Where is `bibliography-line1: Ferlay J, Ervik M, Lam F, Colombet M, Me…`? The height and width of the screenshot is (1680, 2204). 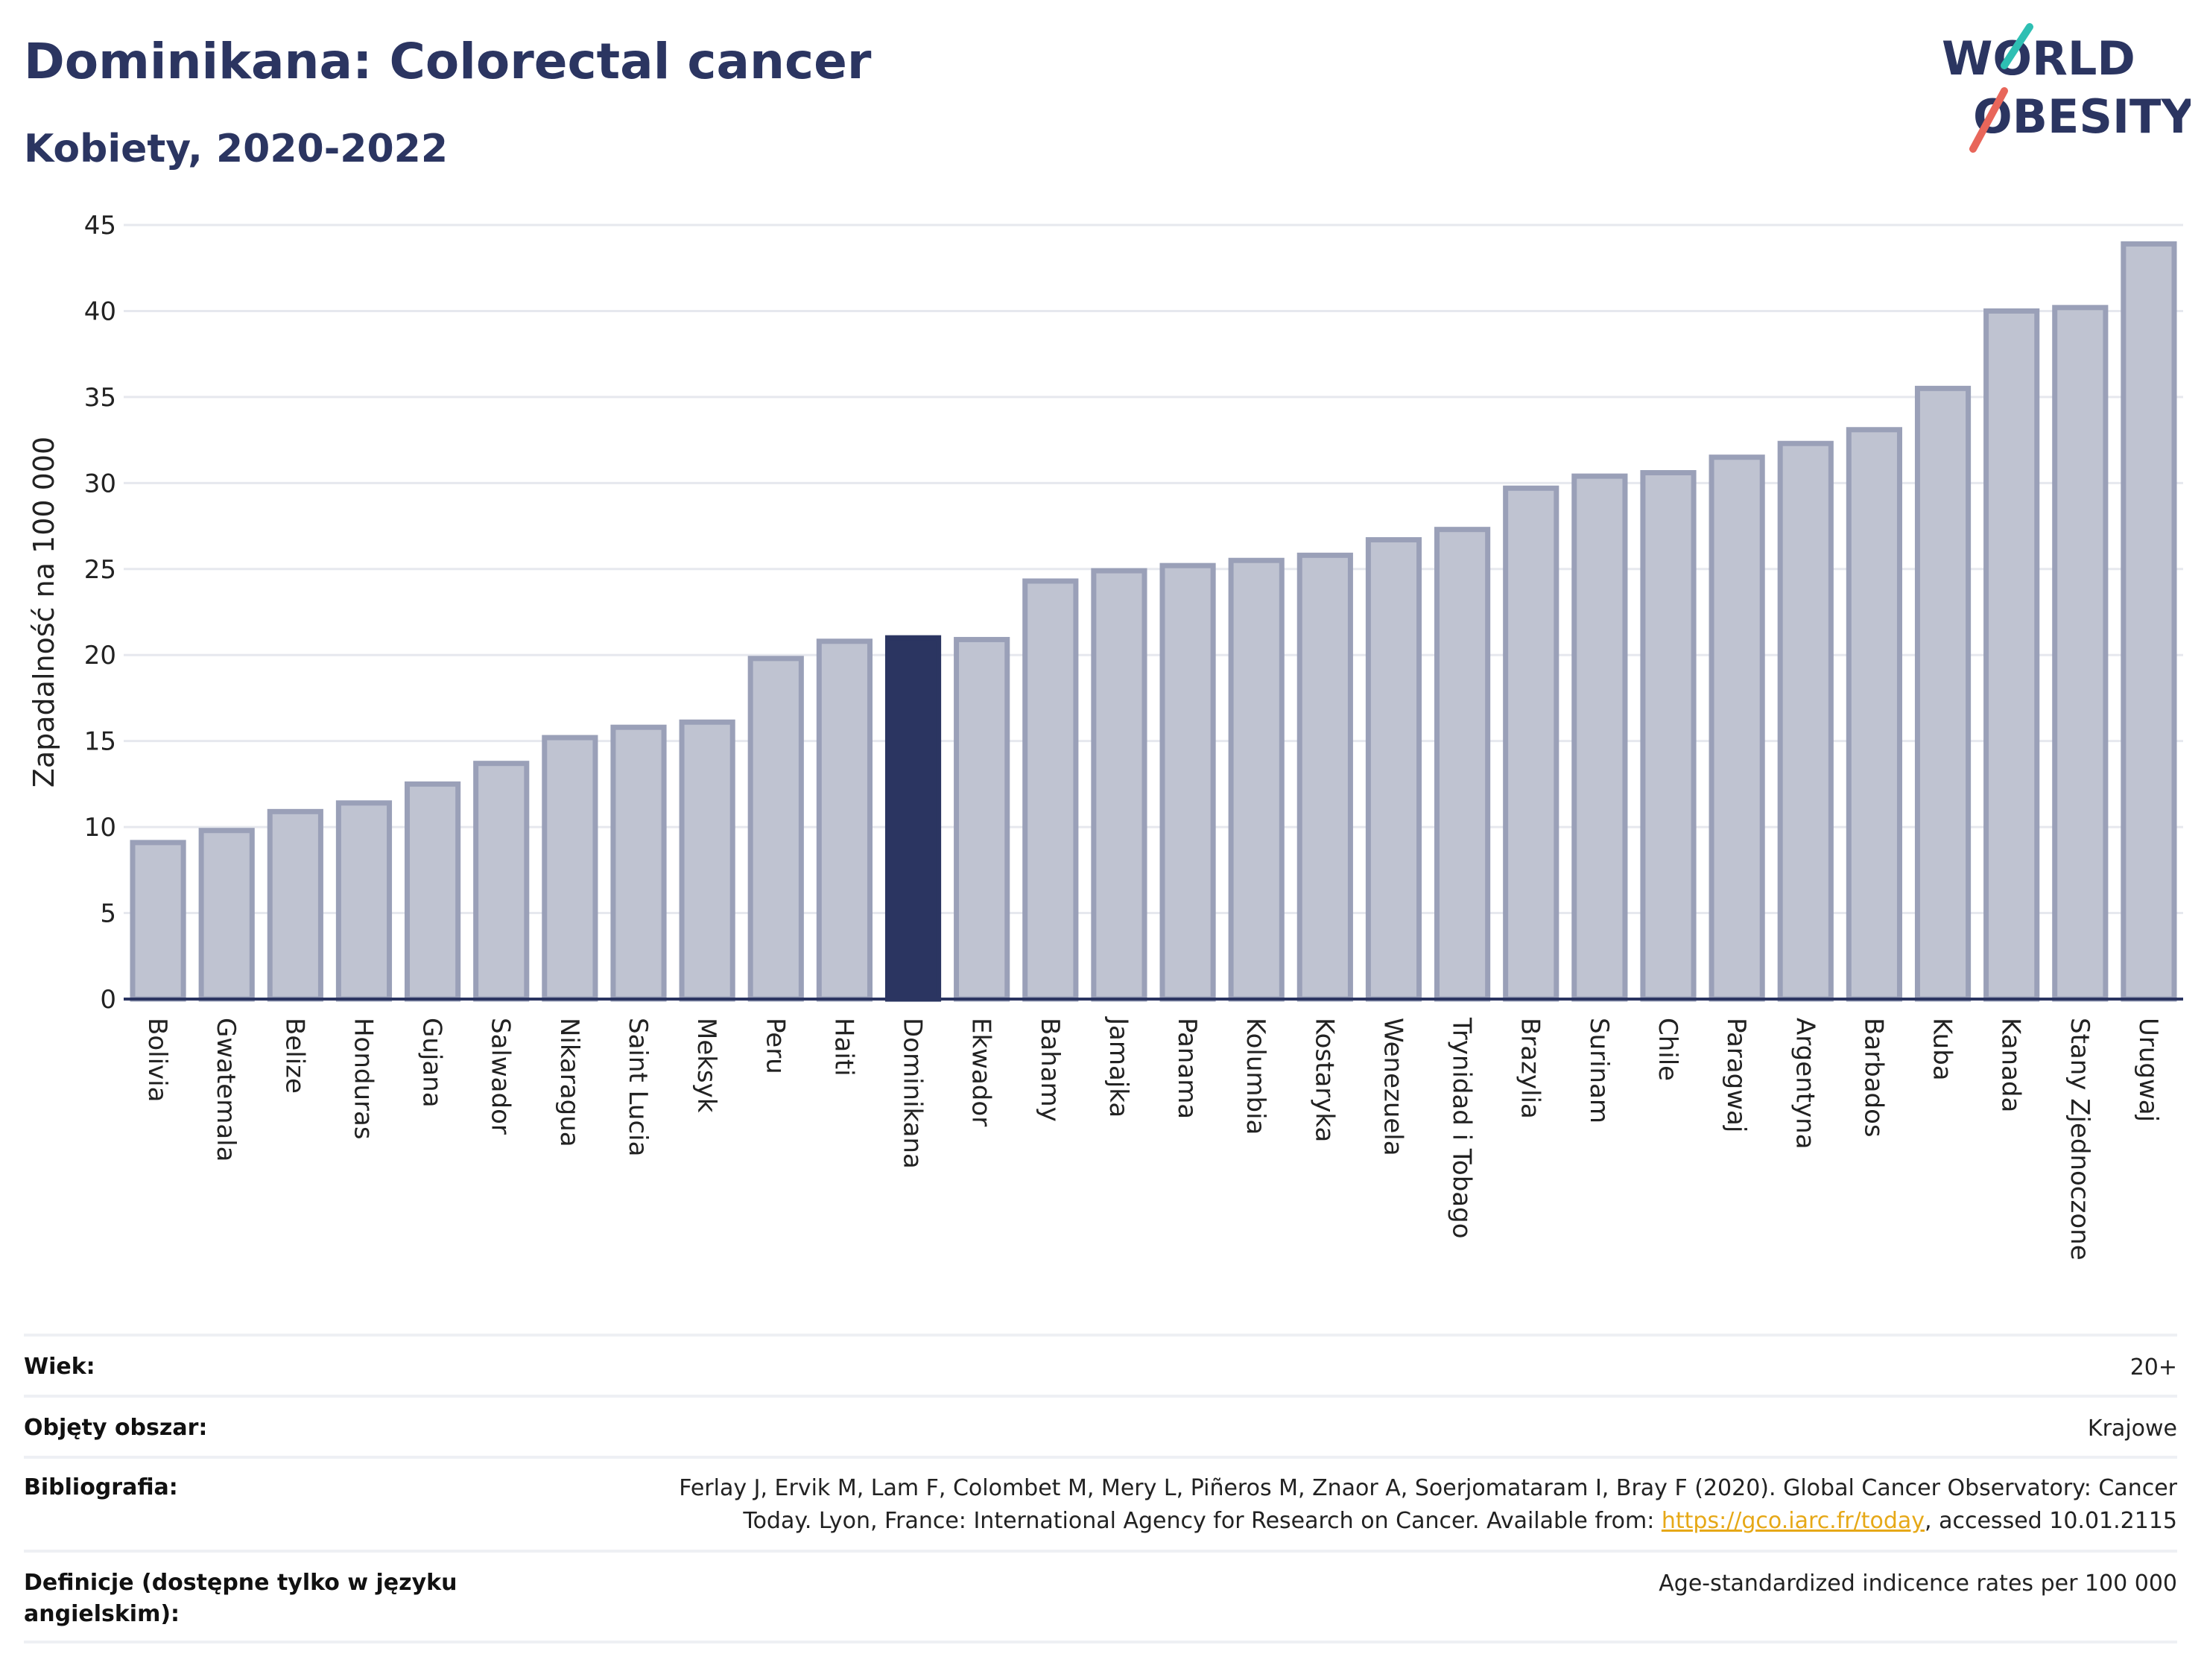 bibliography-line1: Ferlay J, Ervik M, Lam F, Colombet M, Me… is located at coordinates (1428, 1488).